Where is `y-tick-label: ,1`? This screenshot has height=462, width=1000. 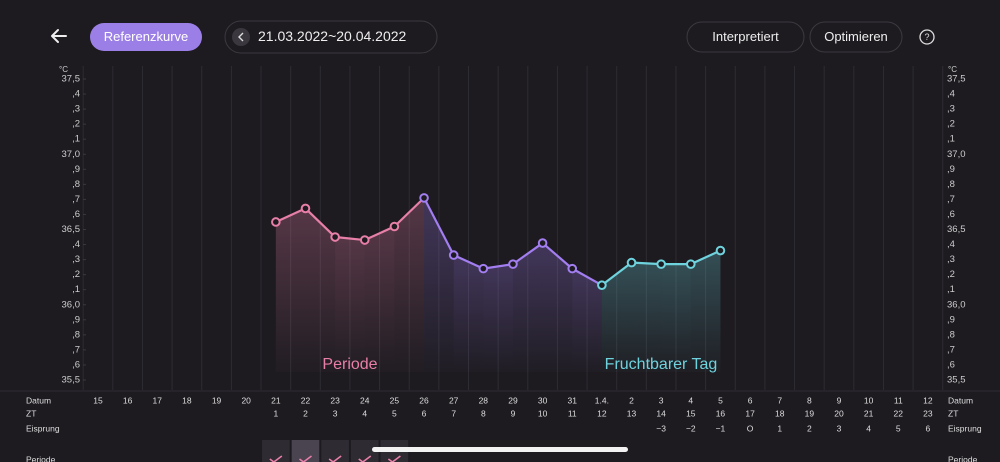
y-tick-label: ,1 is located at coordinates (76, 289).